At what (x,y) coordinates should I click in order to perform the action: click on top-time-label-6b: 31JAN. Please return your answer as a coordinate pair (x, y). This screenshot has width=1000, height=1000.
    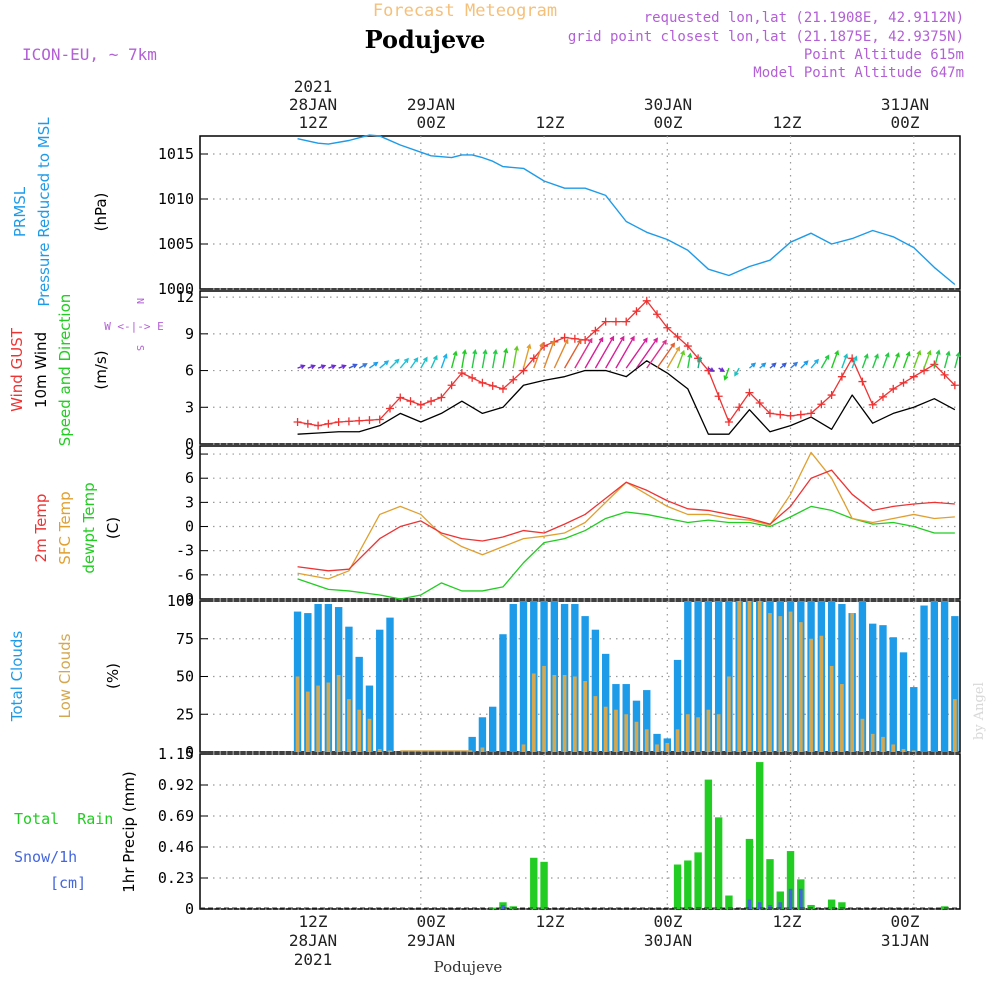
    Looking at the image, I should click on (905, 104).